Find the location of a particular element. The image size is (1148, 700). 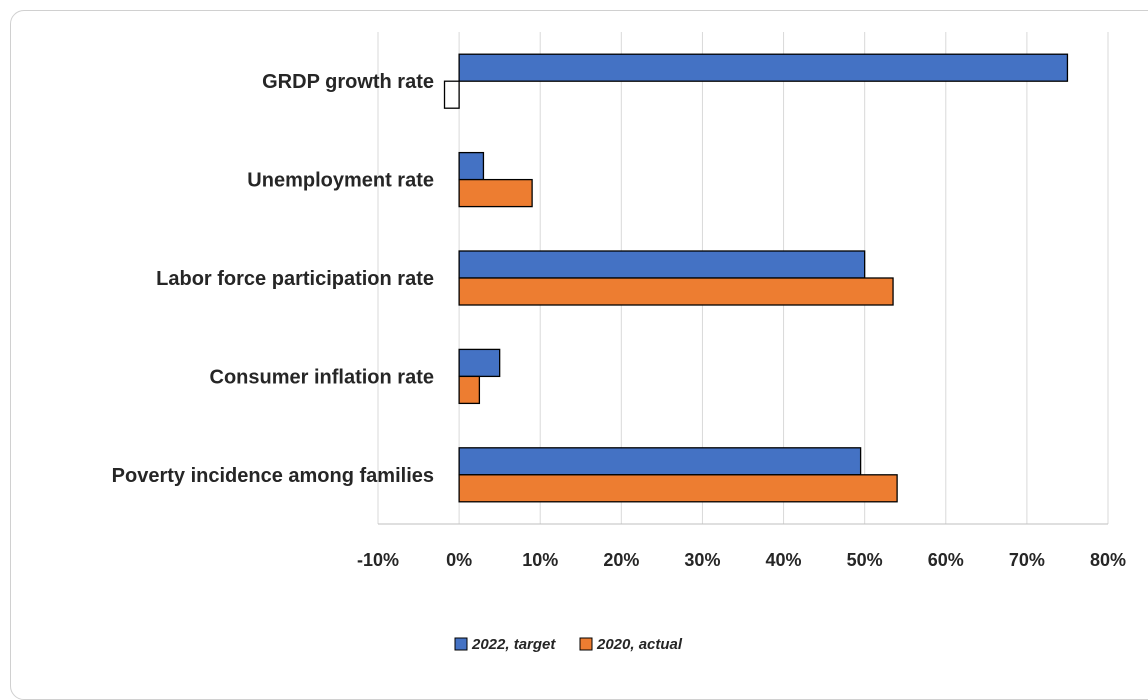

bar-consumer-inflation-rate-2020-actual is located at coordinates (469, 390).